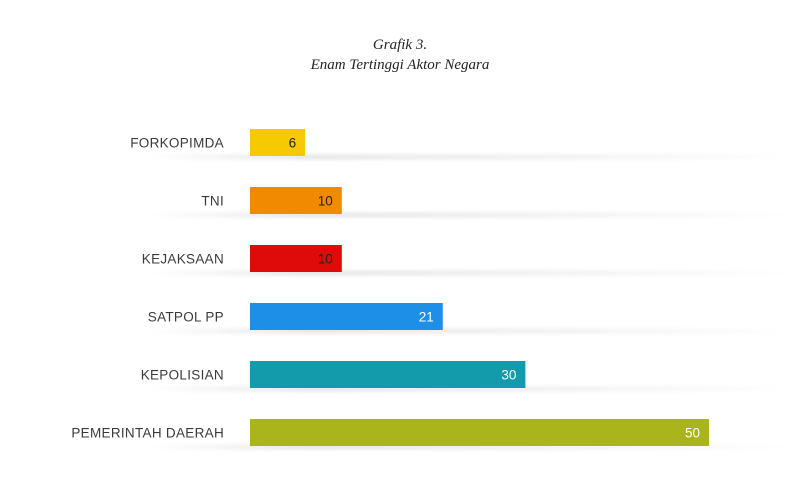 Image resolution: width=800 pixels, height=492 pixels. What do you see at coordinates (470, 215) in the screenshot?
I see `bar-shadow-tni` at bounding box center [470, 215].